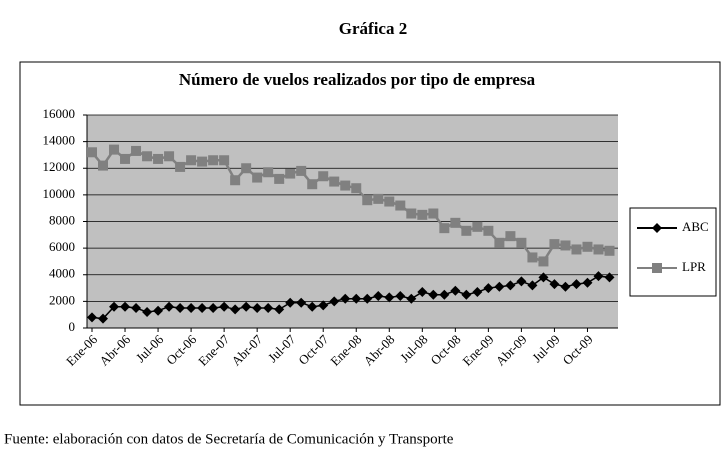 The image size is (726, 462). I want to click on figure-label: Gráfica 2, so click(373, 28).